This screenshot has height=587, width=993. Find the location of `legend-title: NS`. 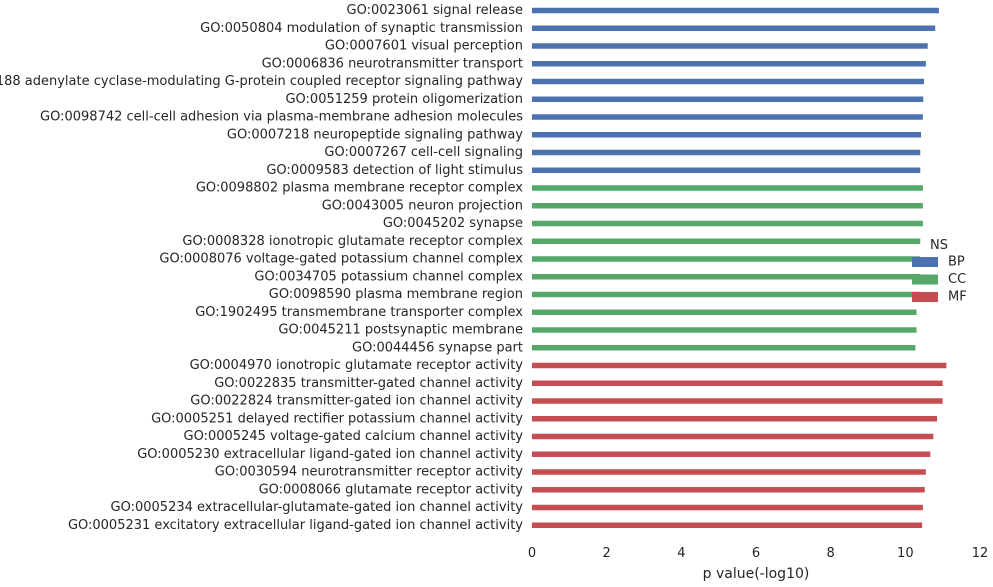

legend-title: NS is located at coordinates (939, 245).